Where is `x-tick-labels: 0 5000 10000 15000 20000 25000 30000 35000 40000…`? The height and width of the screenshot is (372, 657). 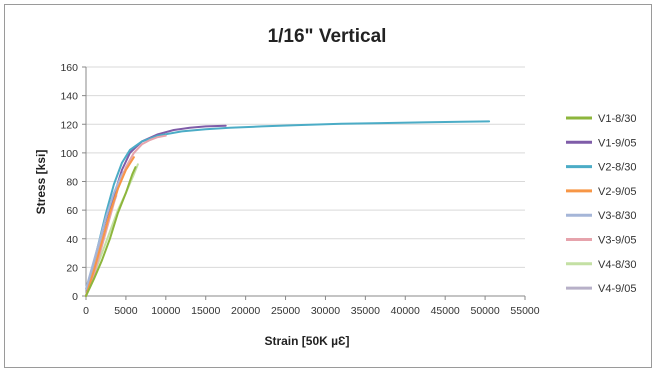 x-tick-labels: 0 5000 10000 15000 20000 25000 30000 35000 40000… is located at coordinates (311, 311).